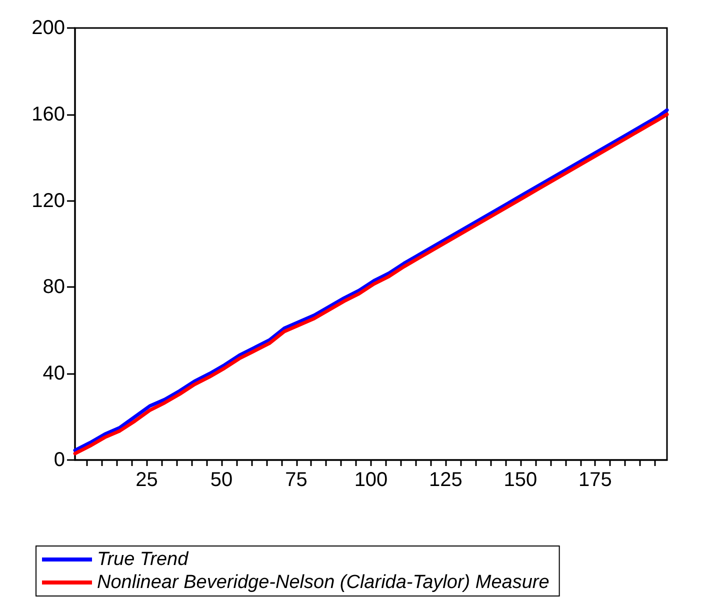  What do you see at coordinates (53, 287) in the screenshot?
I see `y-tick-label: 80` at bounding box center [53, 287].